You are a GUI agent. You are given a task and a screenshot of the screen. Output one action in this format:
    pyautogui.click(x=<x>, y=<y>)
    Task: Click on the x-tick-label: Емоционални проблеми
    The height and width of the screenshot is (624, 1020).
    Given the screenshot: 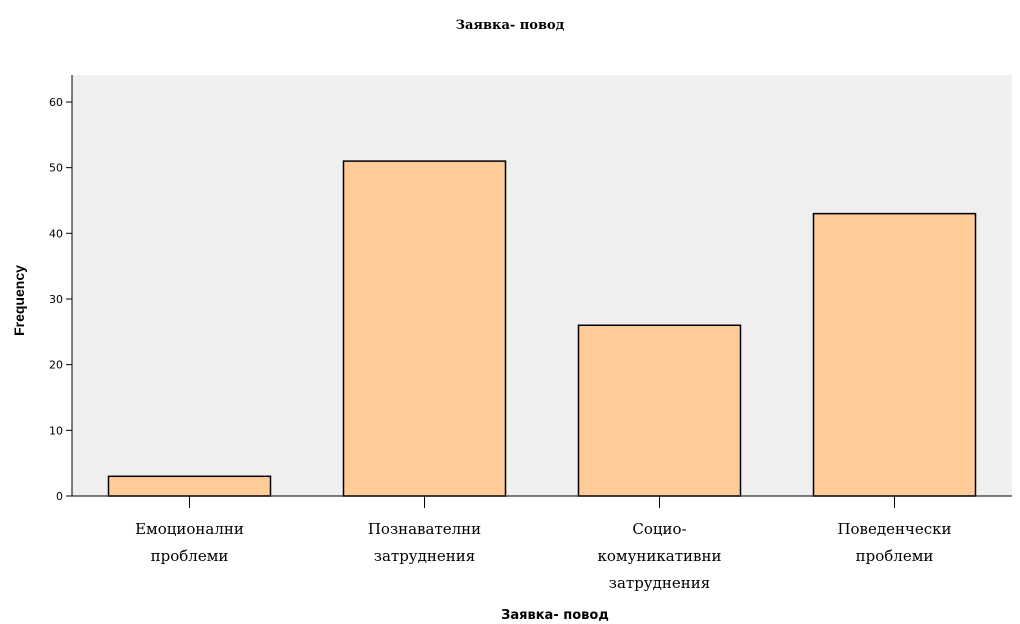 What is the action you would take?
    pyautogui.click(x=189, y=542)
    